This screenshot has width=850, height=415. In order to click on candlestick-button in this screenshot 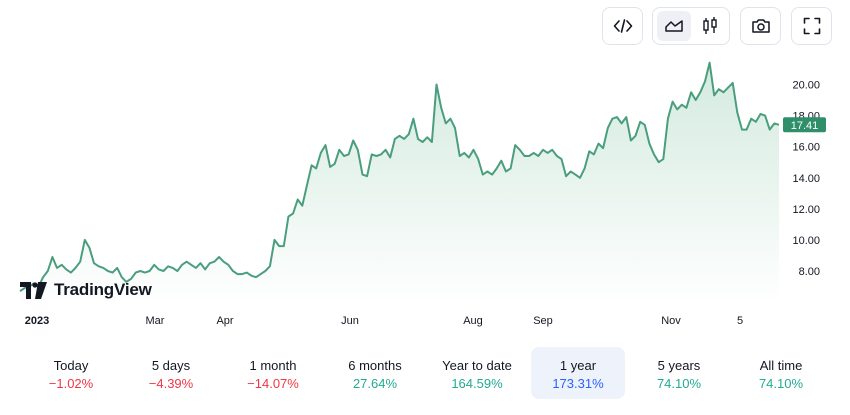, I will do `click(710, 26)`.